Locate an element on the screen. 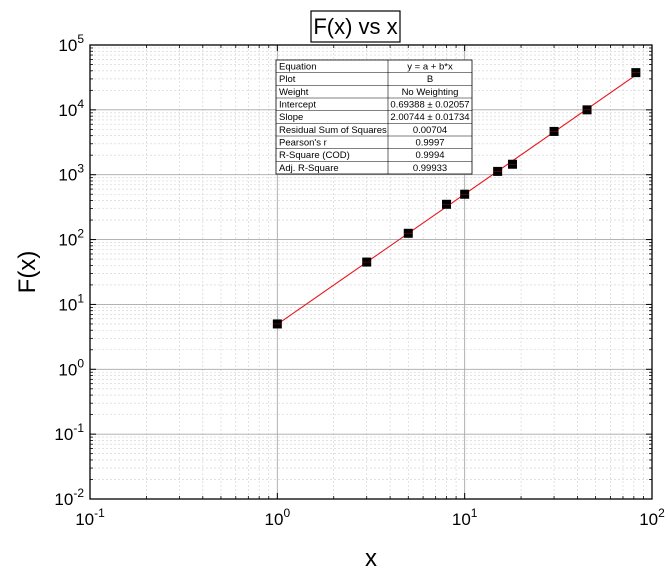  stats-row-value: B is located at coordinates (430, 79).